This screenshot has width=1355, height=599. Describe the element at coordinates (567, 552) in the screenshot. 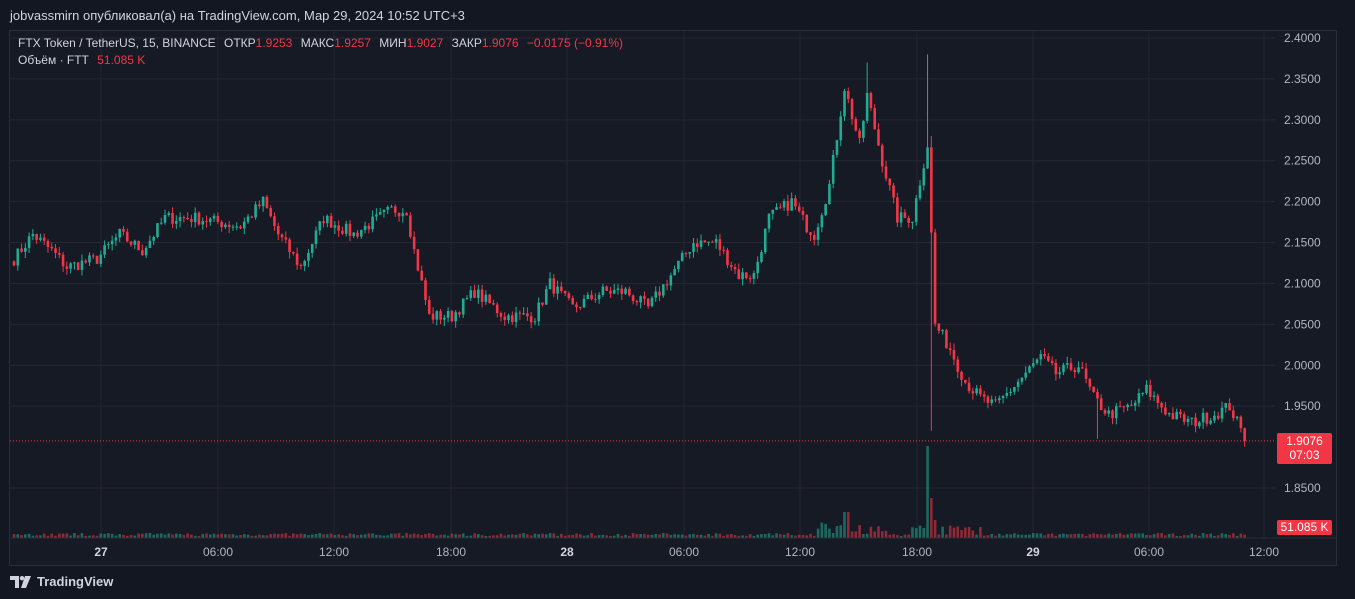

I see `time-tick-label: 28` at that location.